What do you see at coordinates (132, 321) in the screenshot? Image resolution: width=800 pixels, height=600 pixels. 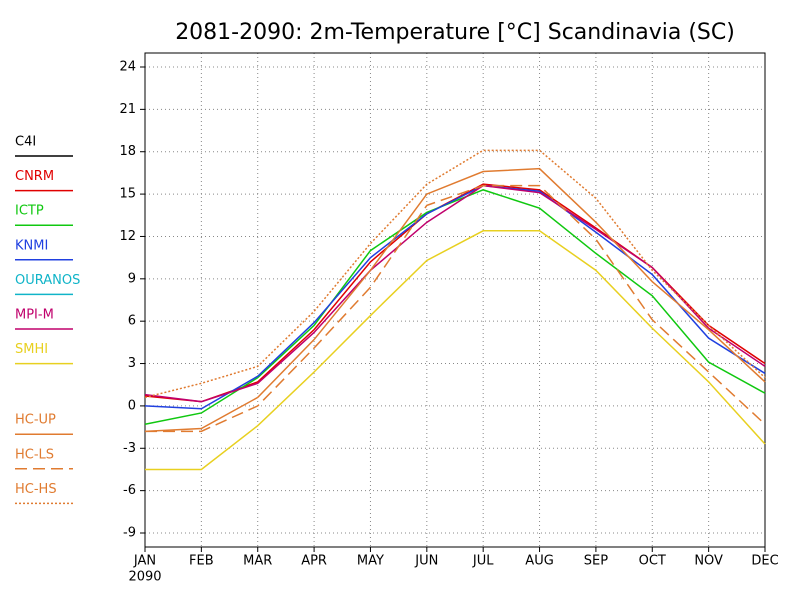 I see `y-tick-label: 6` at bounding box center [132, 321].